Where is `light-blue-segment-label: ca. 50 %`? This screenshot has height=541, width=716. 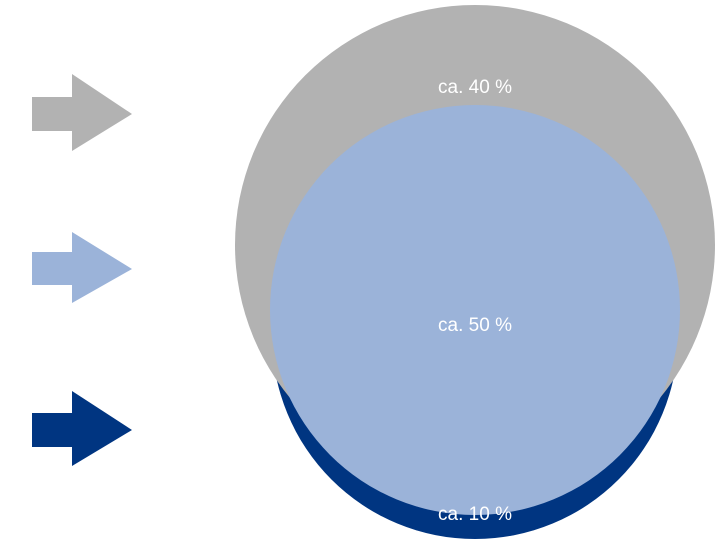 light-blue-segment-label: ca. 50 % is located at coordinates (475, 325).